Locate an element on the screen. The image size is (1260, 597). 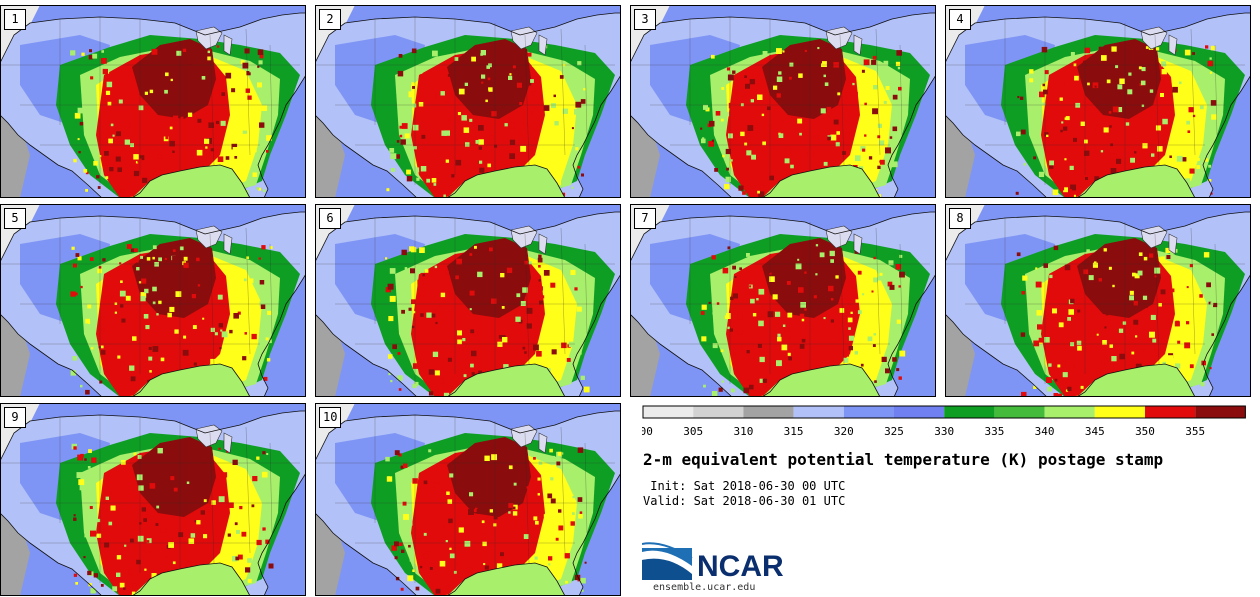
logo-wordmark: NCAR is located at coordinates (740, 566).